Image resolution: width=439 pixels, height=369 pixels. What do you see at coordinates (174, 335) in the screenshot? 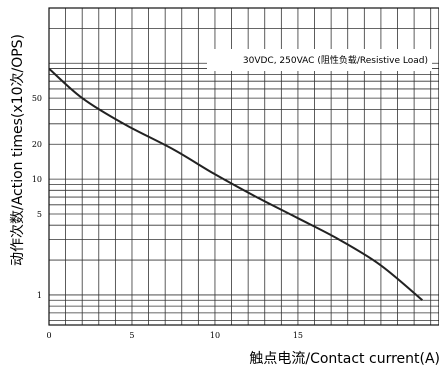
I see `x-tick-labels: 0 5 10 15` at bounding box center [174, 335].